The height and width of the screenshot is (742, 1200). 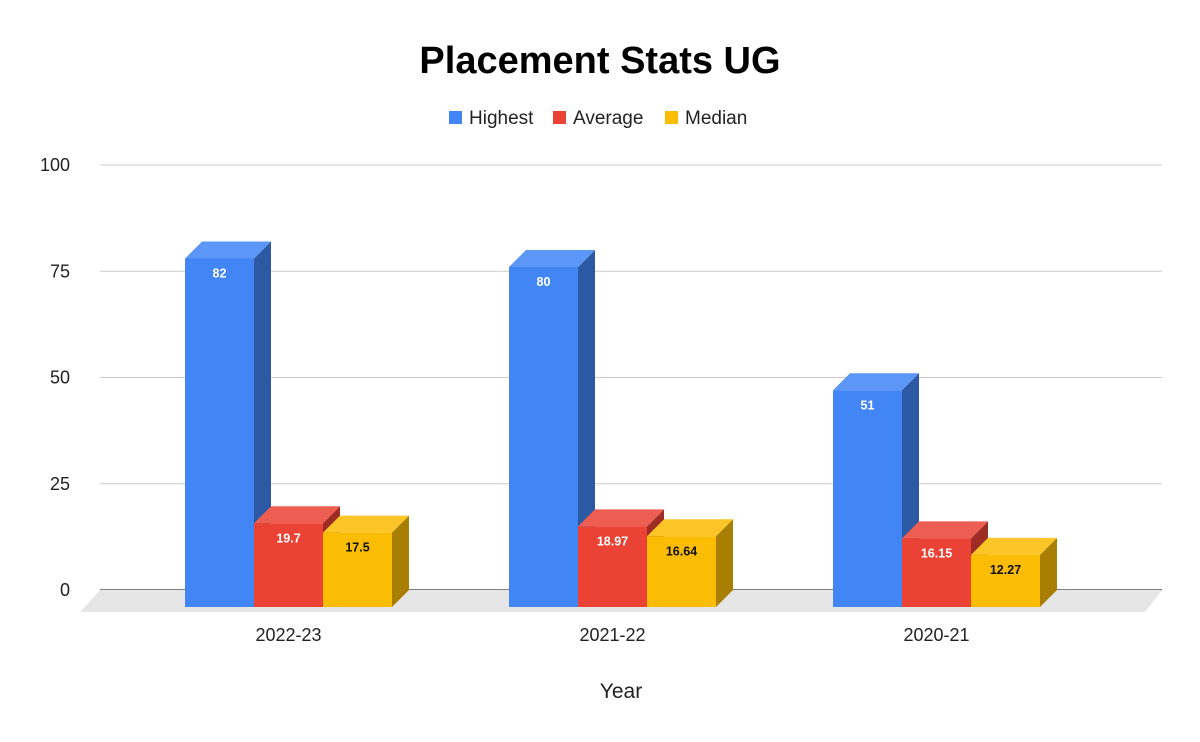 I want to click on y-tick-label: 75, so click(x=60, y=271).